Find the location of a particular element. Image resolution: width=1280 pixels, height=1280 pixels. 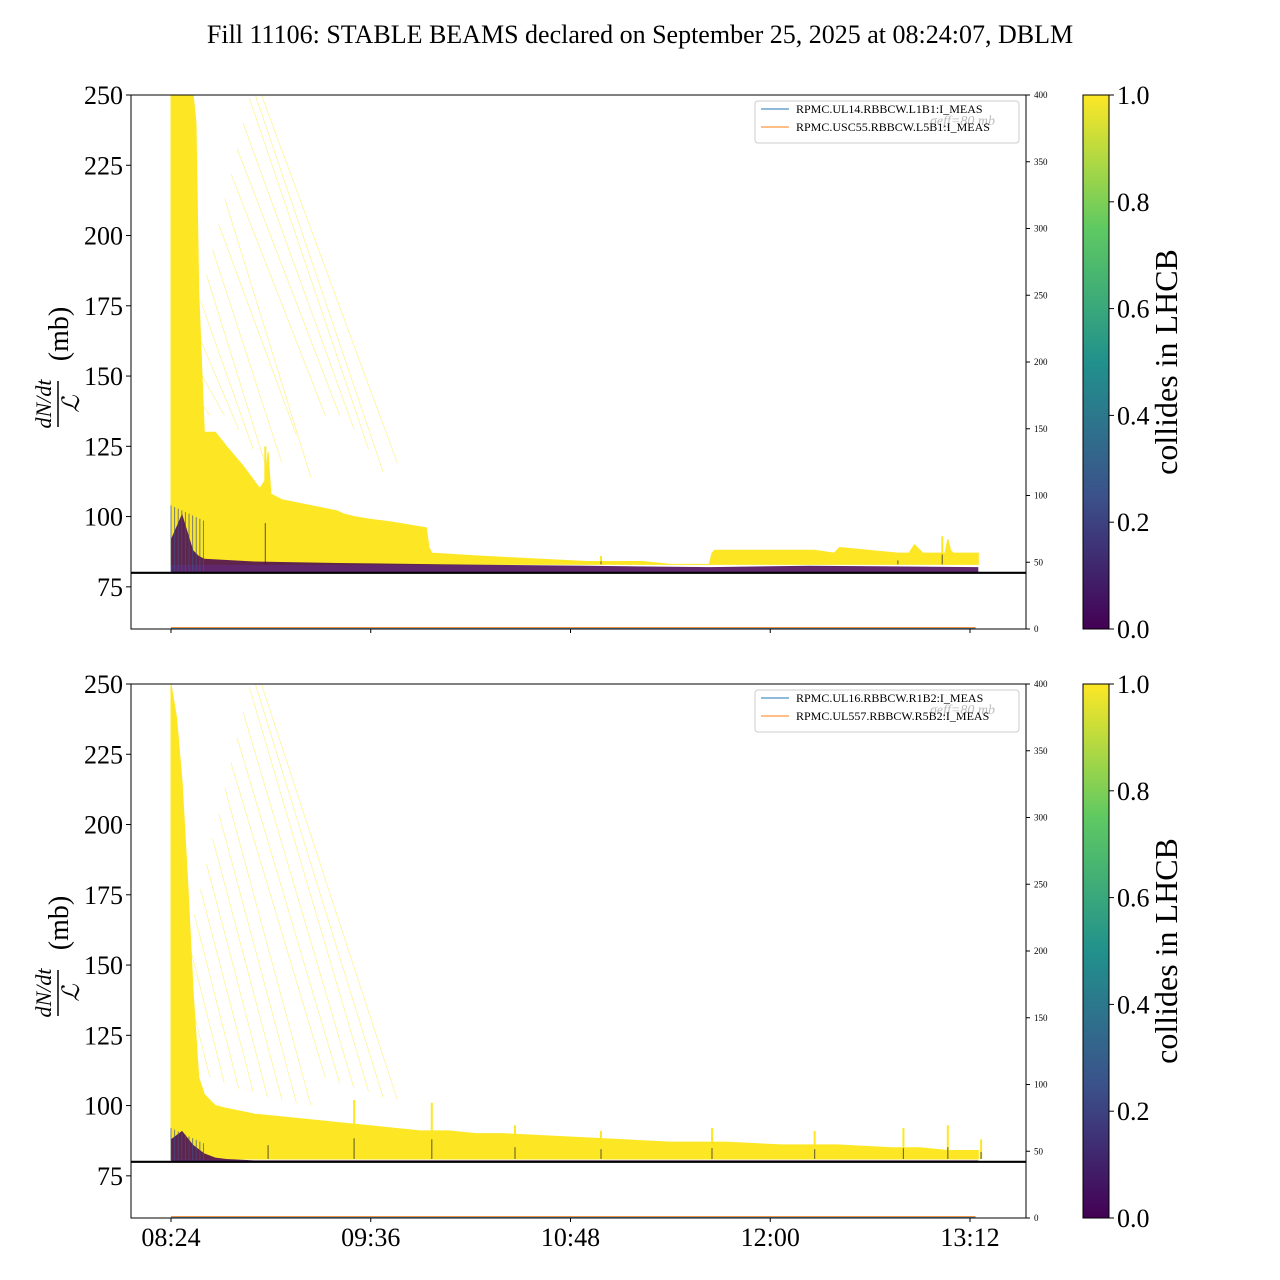

y-tick-label: 175 is located at coordinates (103, 895).